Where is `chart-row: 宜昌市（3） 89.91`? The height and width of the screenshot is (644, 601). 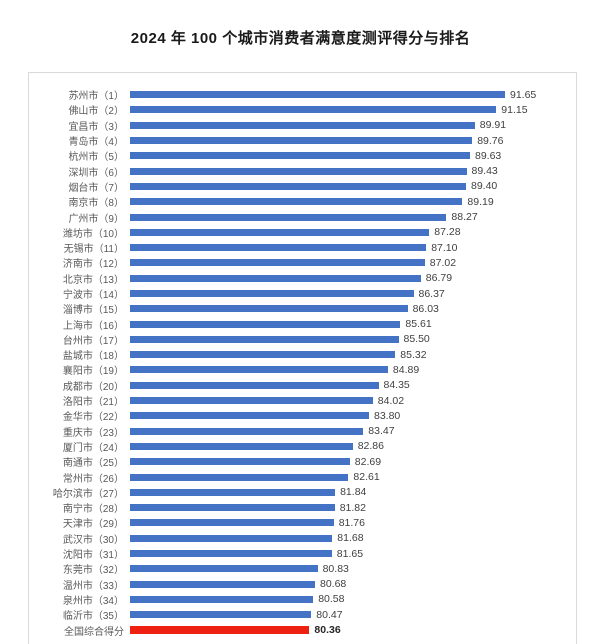
chart-row: 宜昌市（3） 89.91 is located at coordinates (302, 125).